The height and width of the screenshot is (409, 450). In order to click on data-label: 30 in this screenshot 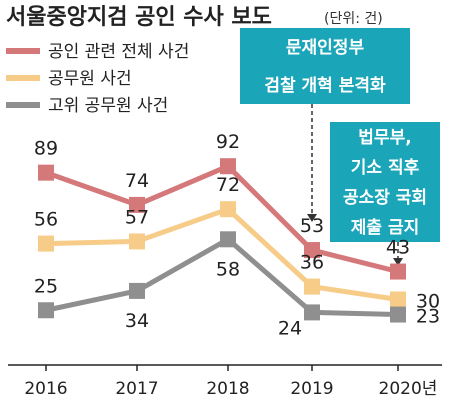, I will do `click(428, 302)`.